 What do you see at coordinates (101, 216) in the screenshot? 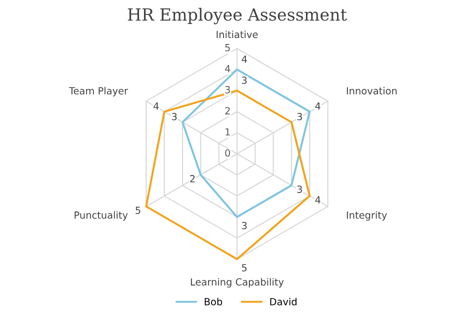
I see `spoke-label: Punctuality` at bounding box center [101, 216].